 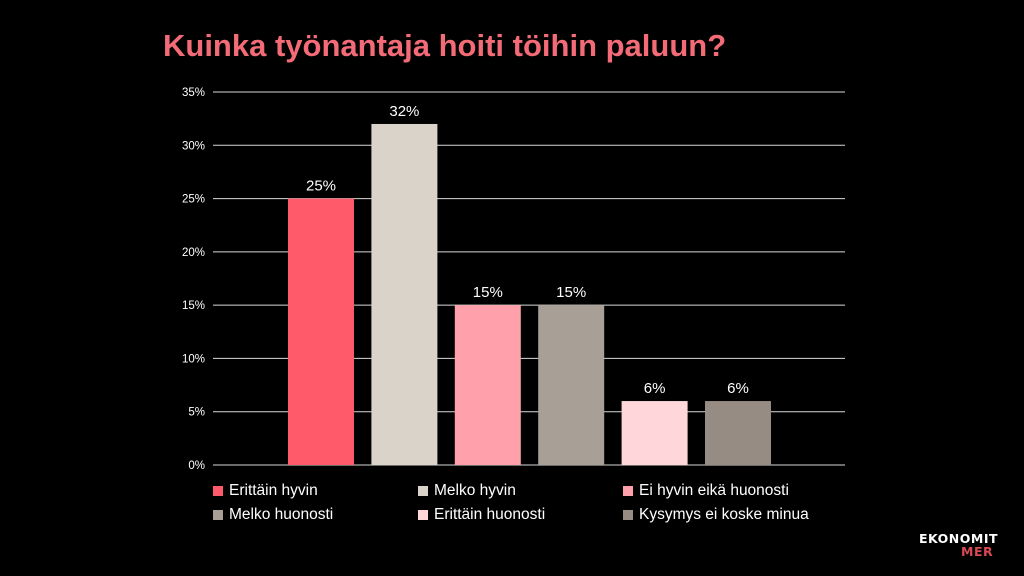 What do you see at coordinates (196, 466) in the screenshot?
I see `y-tick-label: 0%` at bounding box center [196, 466].